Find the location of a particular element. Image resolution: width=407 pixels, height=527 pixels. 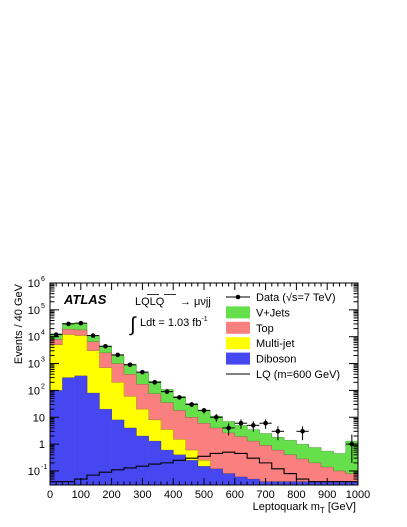

signal-histogram is located at coordinates (204, 467).